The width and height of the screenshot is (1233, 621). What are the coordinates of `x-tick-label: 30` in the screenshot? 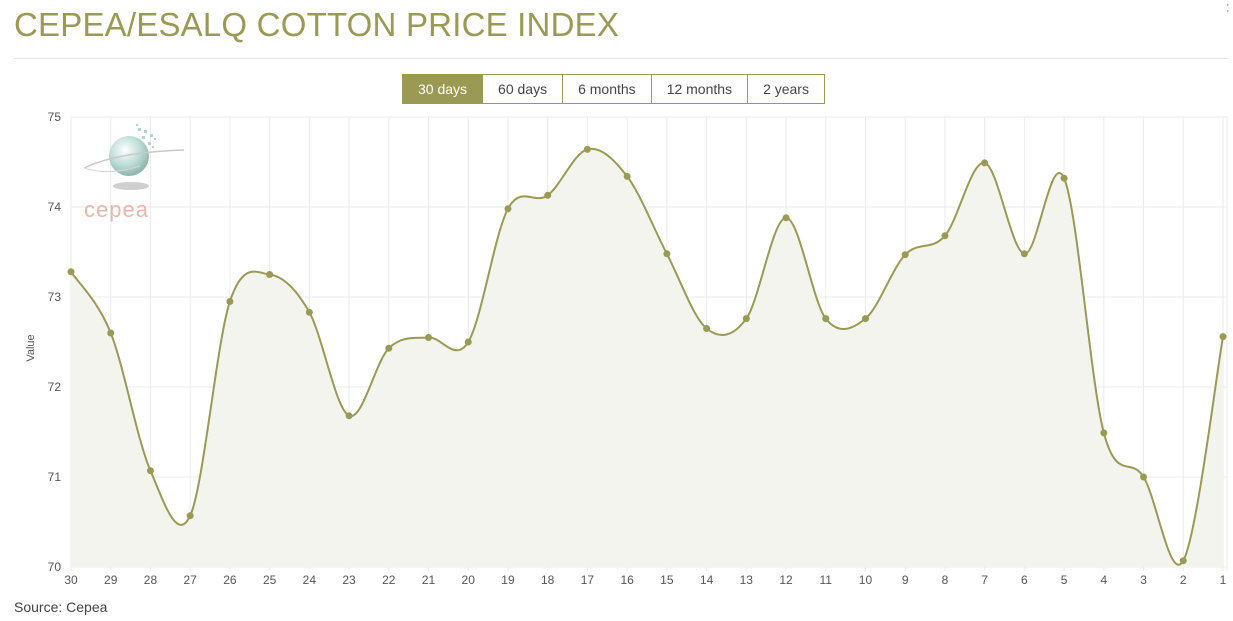 It's located at (71, 580).